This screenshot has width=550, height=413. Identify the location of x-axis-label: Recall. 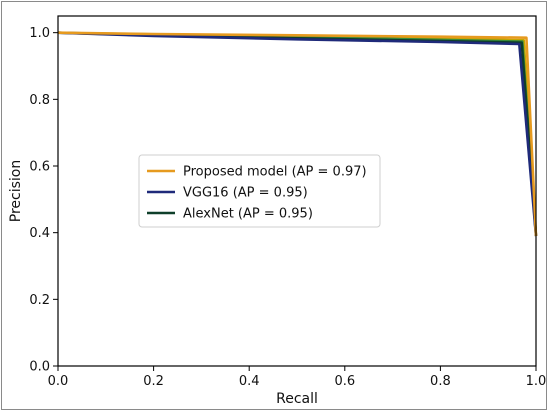
(297, 399).